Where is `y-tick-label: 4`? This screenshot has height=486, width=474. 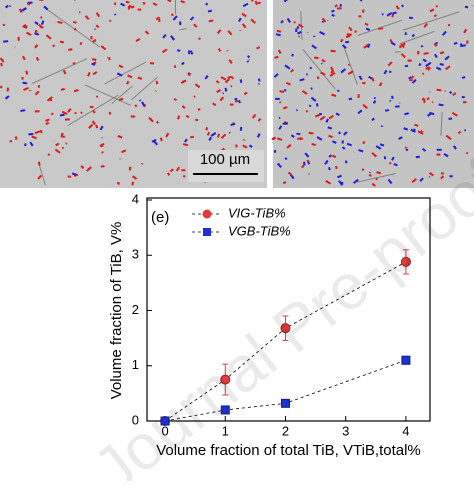 y-tick-label: 4 is located at coordinates (135, 198).